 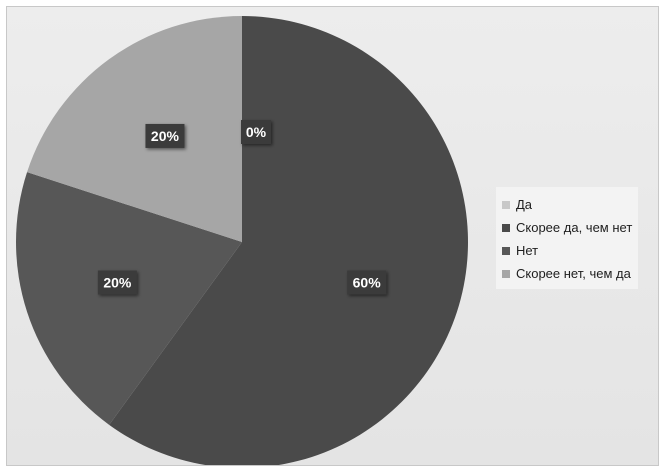 I want to click on data-label-box-skoree-net, so click(x=165, y=135).